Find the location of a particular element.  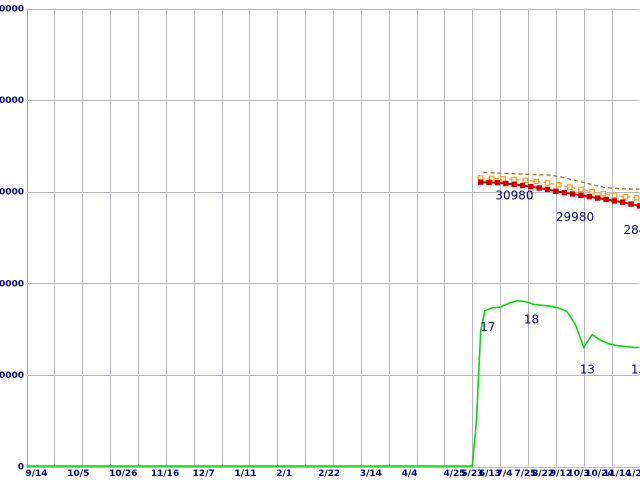

x-axis-tick-label: 10/5 is located at coordinates (78, 474).